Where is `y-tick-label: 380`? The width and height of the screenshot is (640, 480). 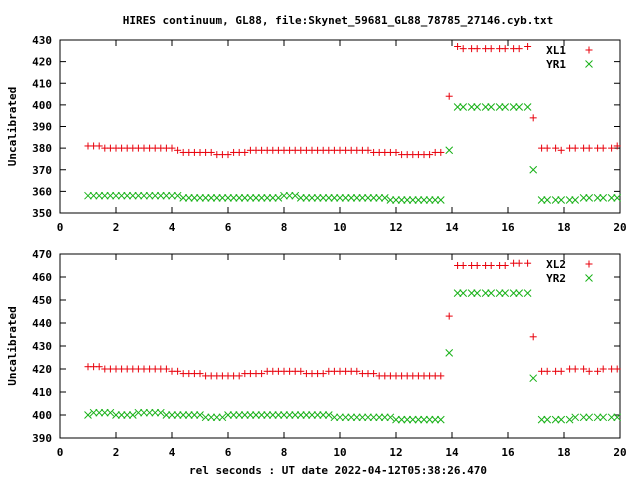
y-tick-label: 380 is located at coordinates (42, 148).